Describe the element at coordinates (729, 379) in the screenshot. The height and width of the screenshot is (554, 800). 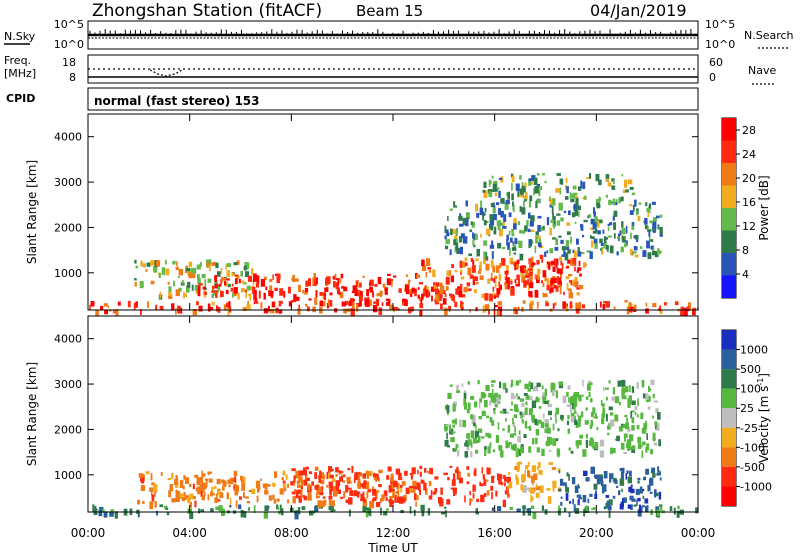
I see `colorbar-swatch` at that location.